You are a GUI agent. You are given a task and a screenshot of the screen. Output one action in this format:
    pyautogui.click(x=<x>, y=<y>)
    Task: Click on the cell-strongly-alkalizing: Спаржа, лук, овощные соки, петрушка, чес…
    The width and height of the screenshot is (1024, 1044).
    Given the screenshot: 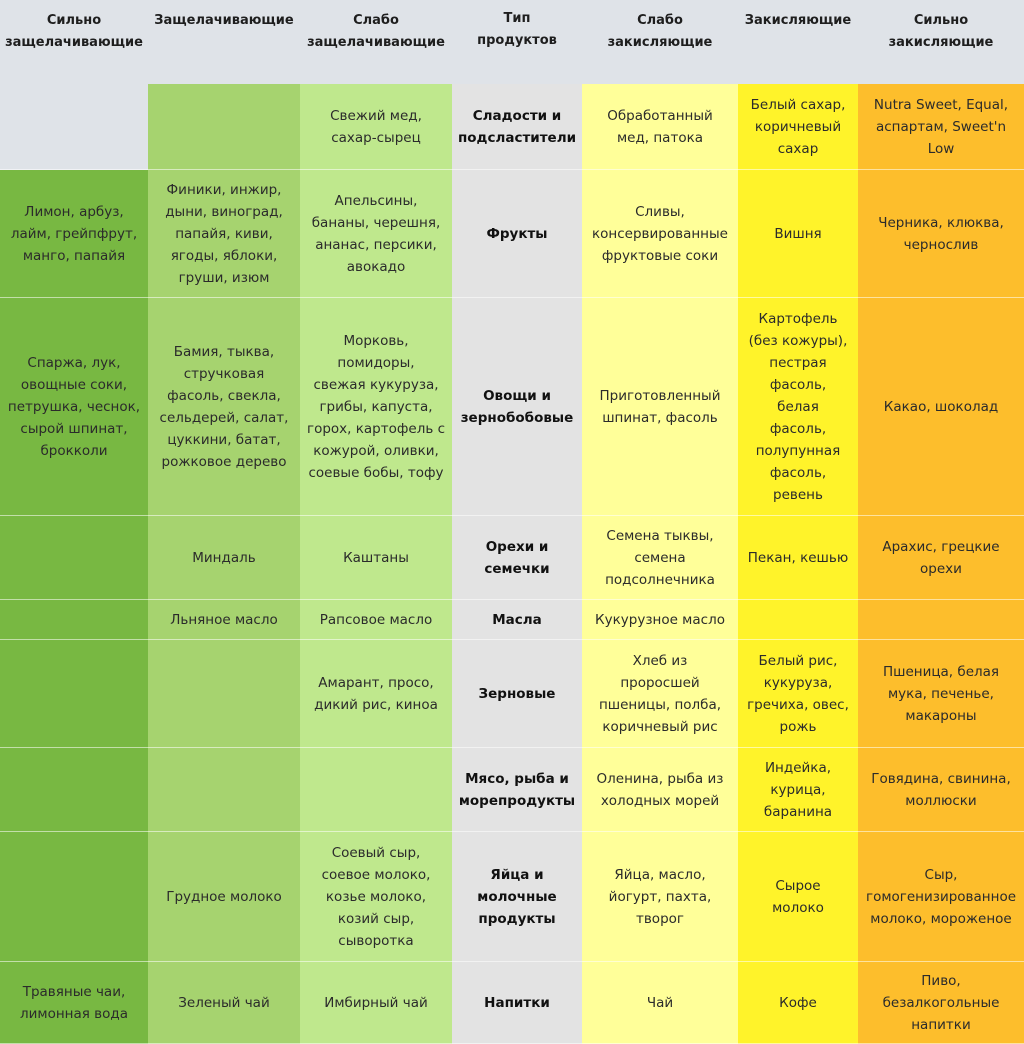 What is the action you would take?
    pyautogui.click(x=74, y=407)
    